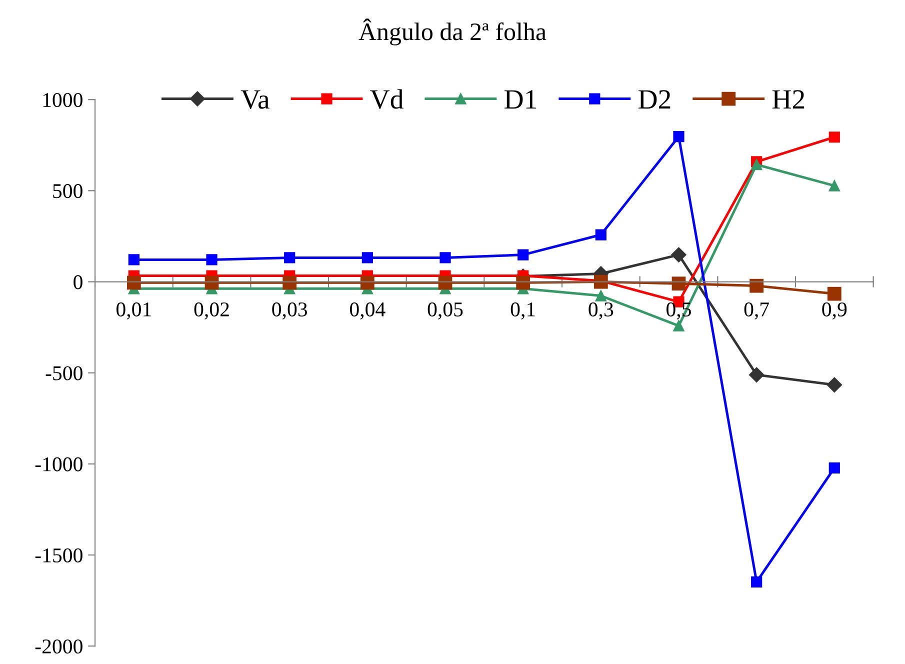  Describe the element at coordinates (788, 99) in the screenshot. I see `legend-label: H2` at that location.